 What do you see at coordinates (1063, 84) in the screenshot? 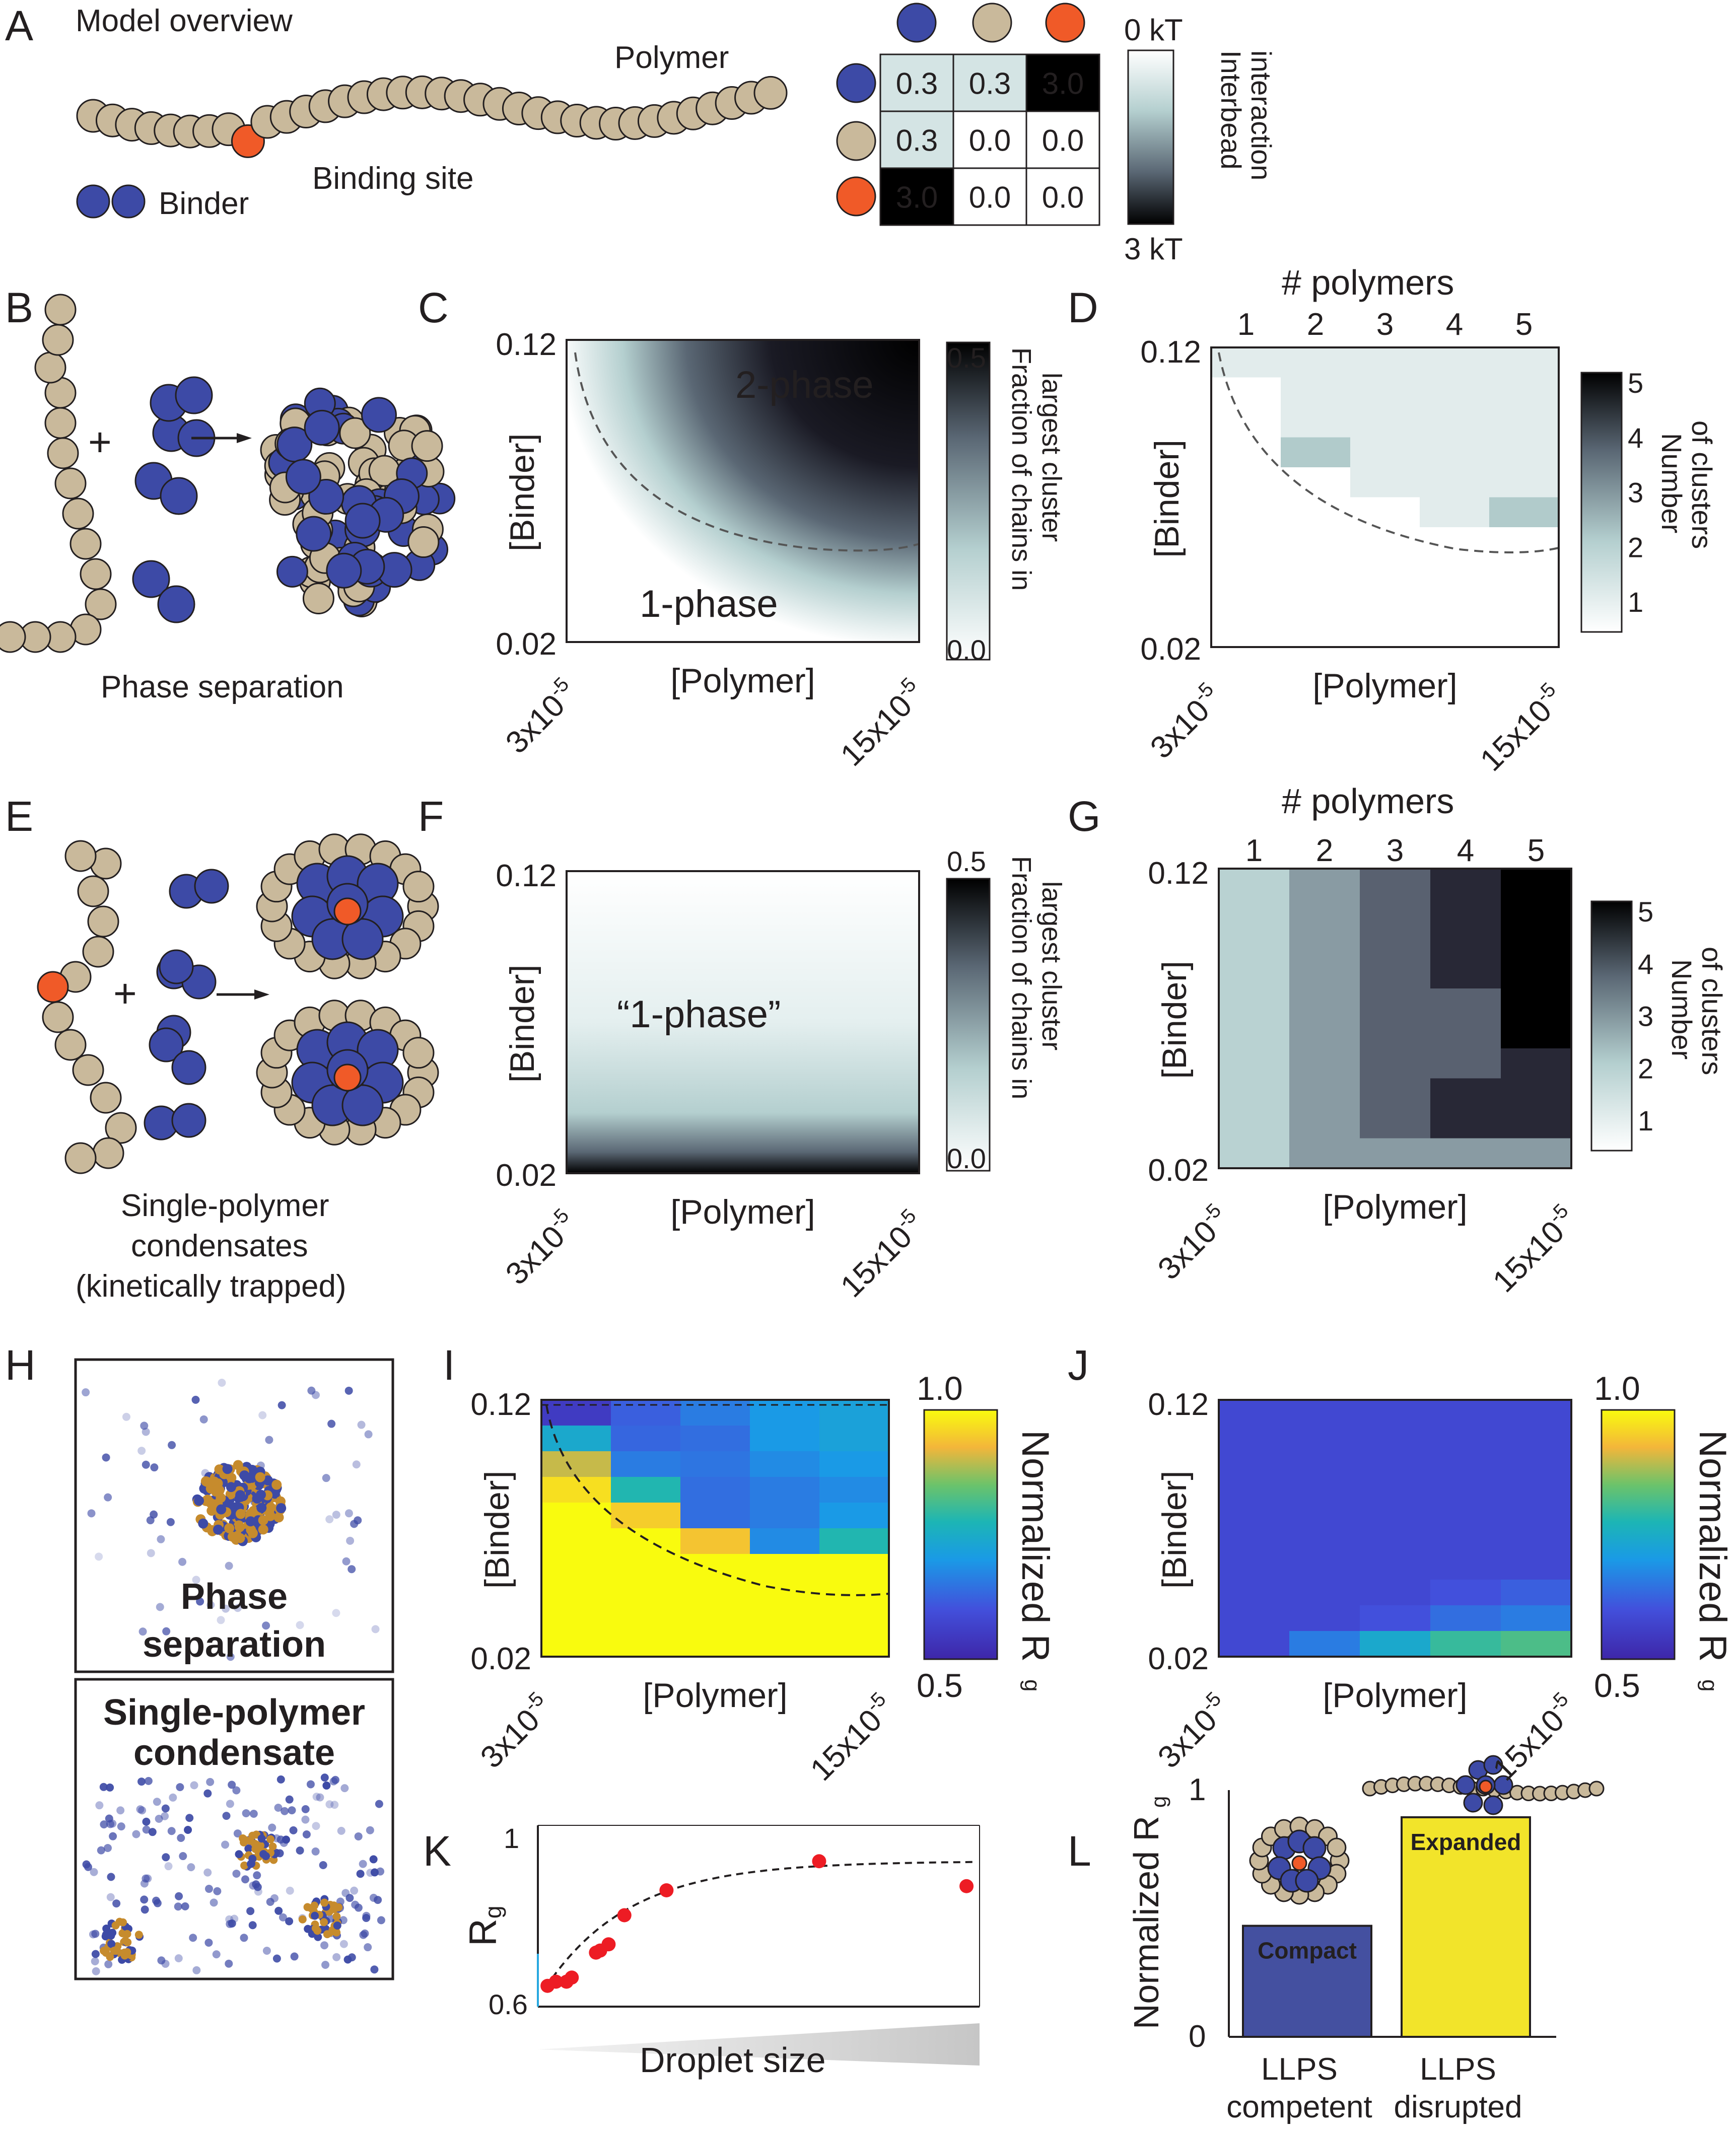
I see `matrix-cell-value: 3.0` at bounding box center [1063, 84].